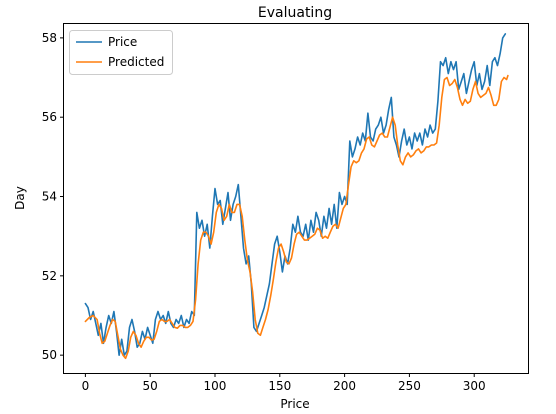 This screenshot has height=414, width=556. What do you see at coordinates (409, 386) in the screenshot?
I see `x-tick-label: 250` at bounding box center [409, 386].